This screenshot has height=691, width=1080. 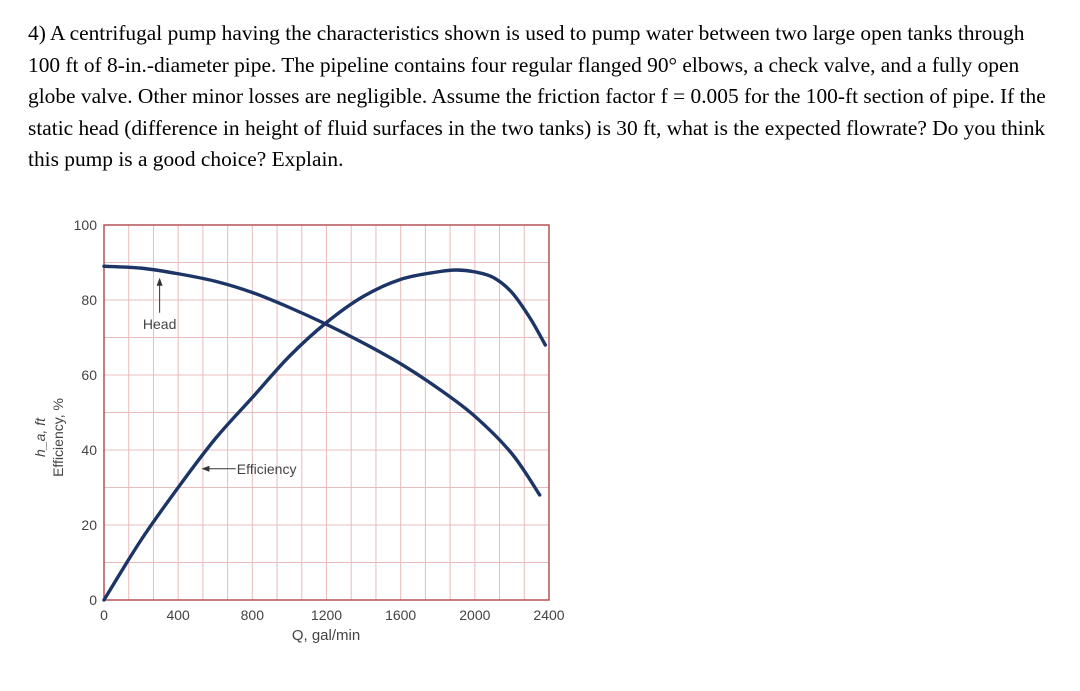 What do you see at coordinates (326, 615) in the screenshot?
I see `x-tick-label: 1200` at bounding box center [326, 615].